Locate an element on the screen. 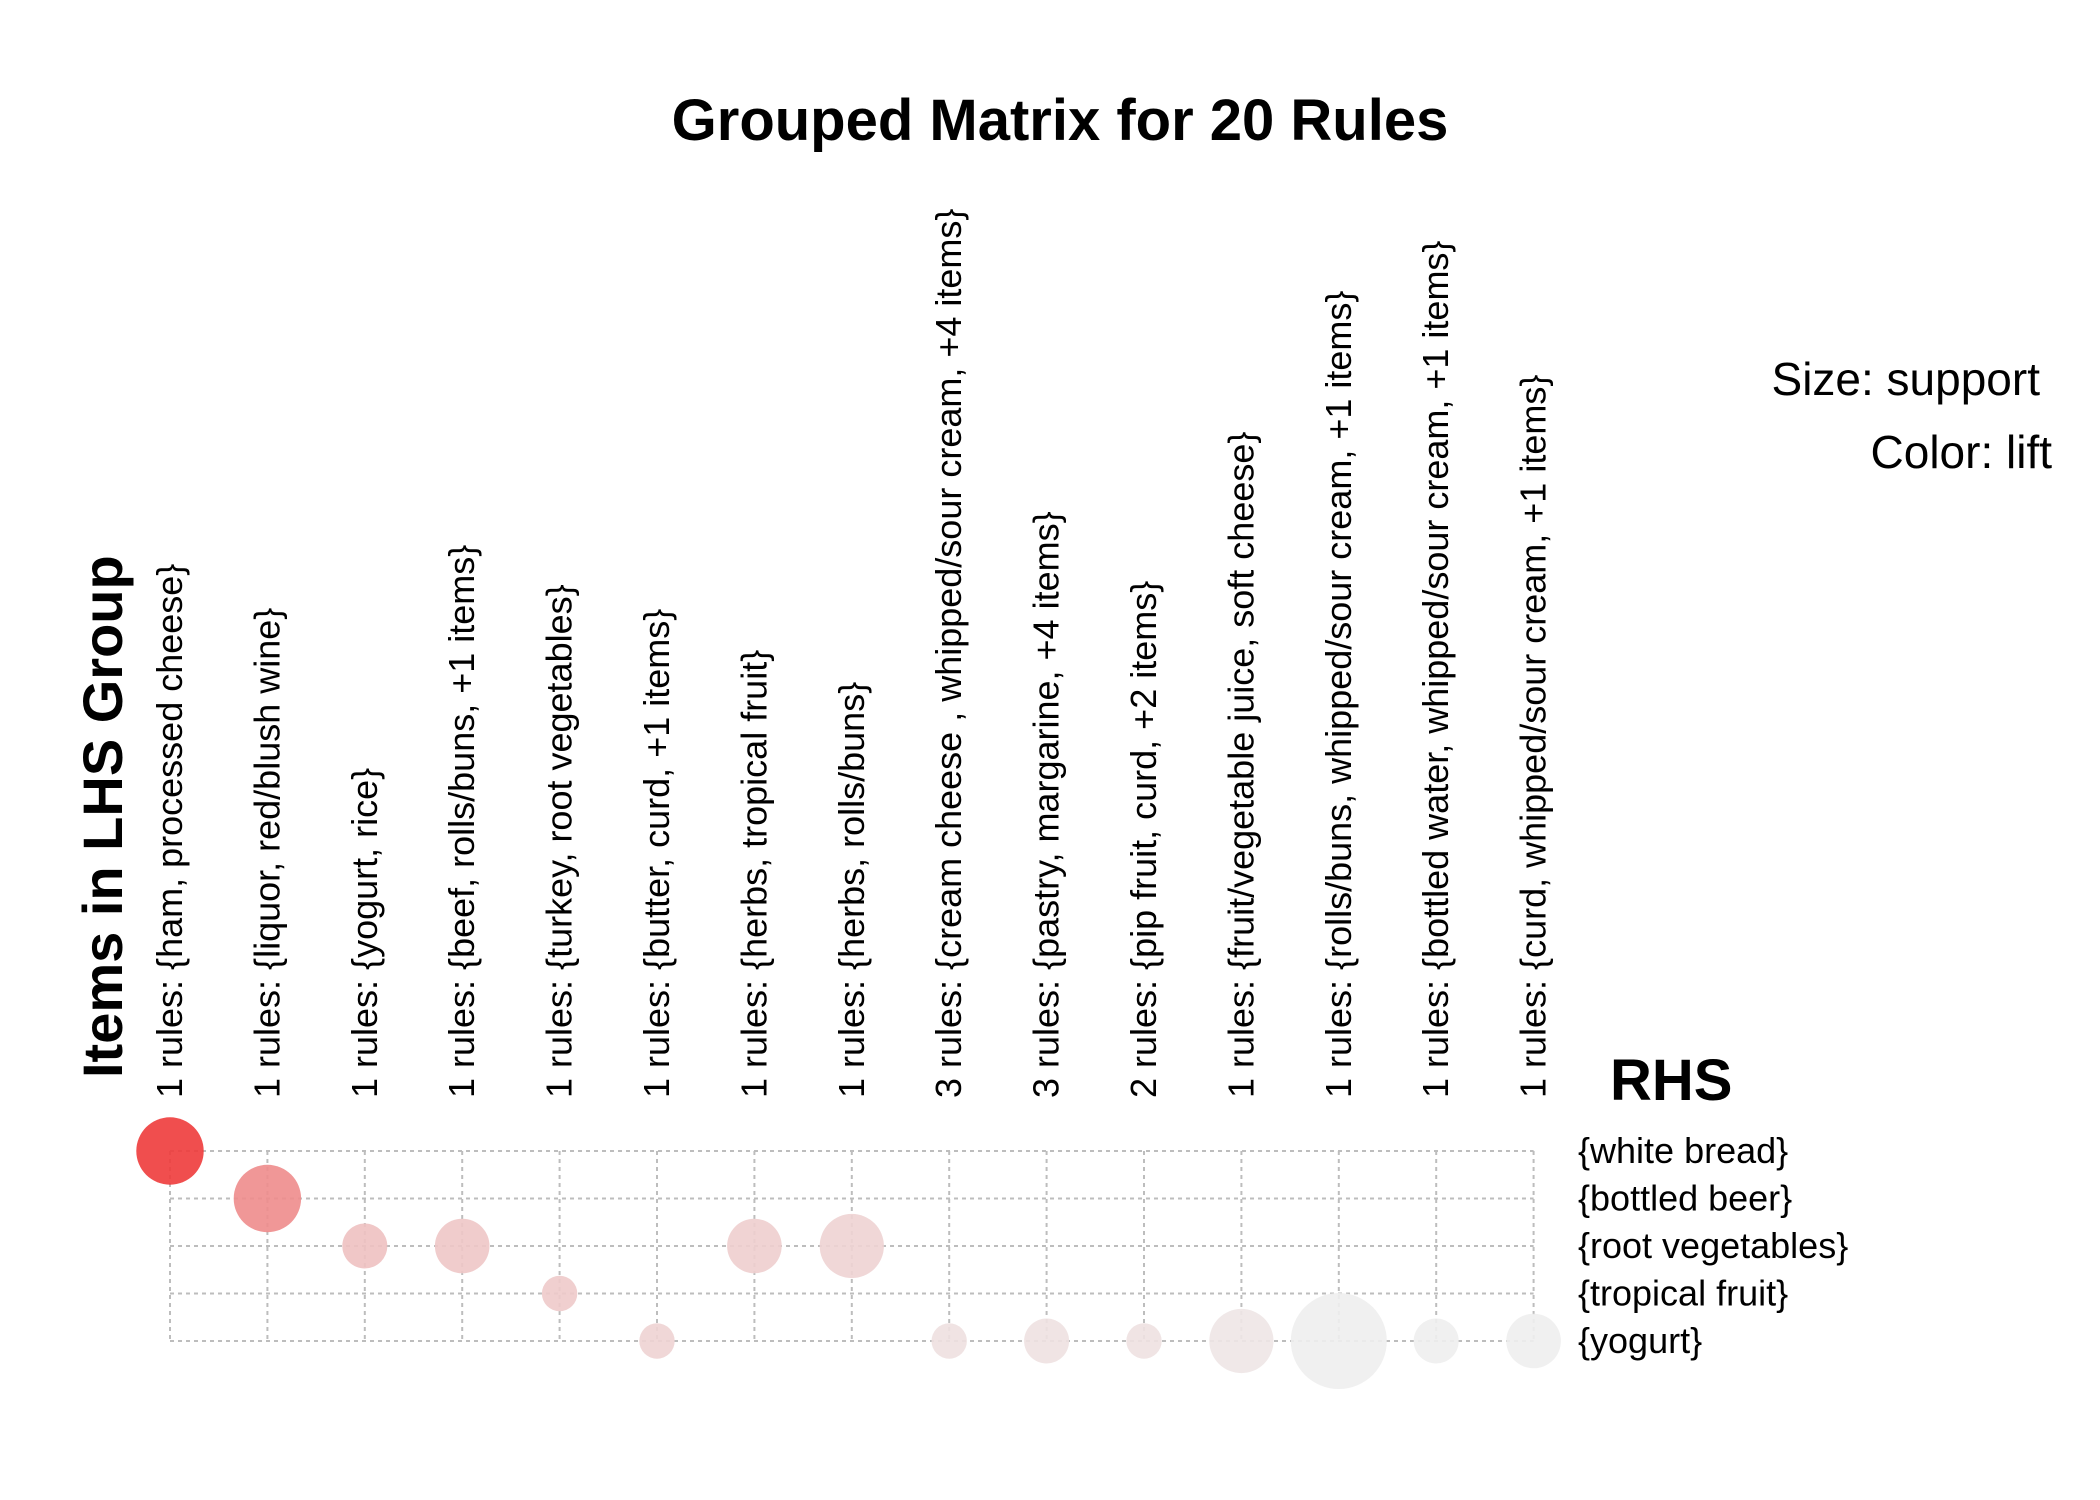 The height and width of the screenshot is (1500, 2100). x-axis-title: Items in LHS Group is located at coordinates (102, 816).